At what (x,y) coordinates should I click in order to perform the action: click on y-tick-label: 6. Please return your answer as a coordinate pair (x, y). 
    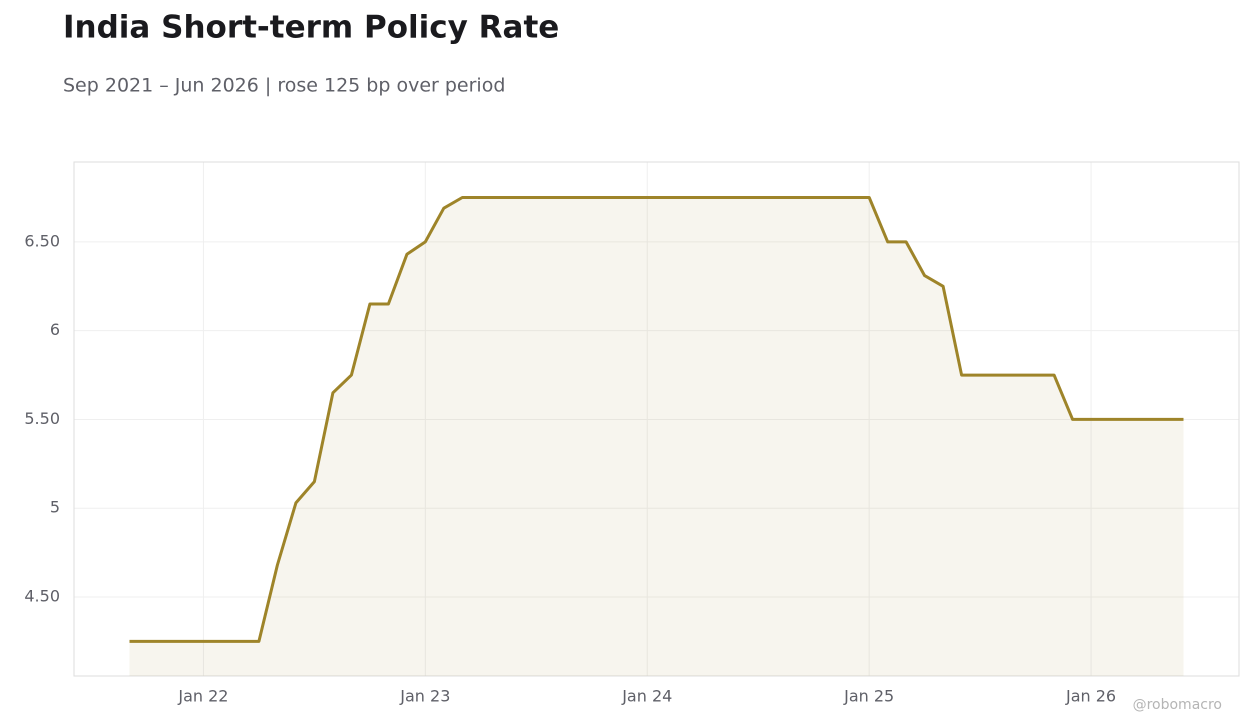
    Looking at the image, I should click on (55, 329).